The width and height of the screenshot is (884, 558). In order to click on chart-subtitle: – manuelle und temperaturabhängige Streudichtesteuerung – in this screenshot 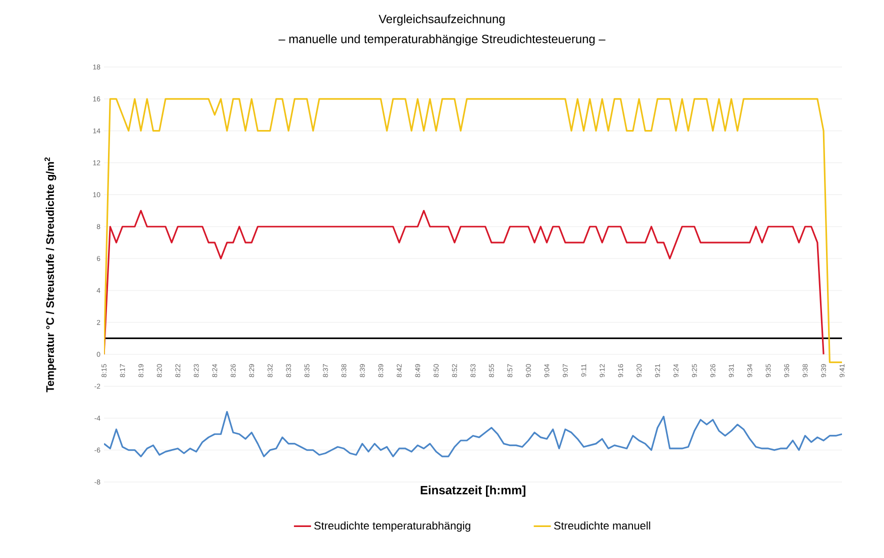, I will do `click(442, 40)`.